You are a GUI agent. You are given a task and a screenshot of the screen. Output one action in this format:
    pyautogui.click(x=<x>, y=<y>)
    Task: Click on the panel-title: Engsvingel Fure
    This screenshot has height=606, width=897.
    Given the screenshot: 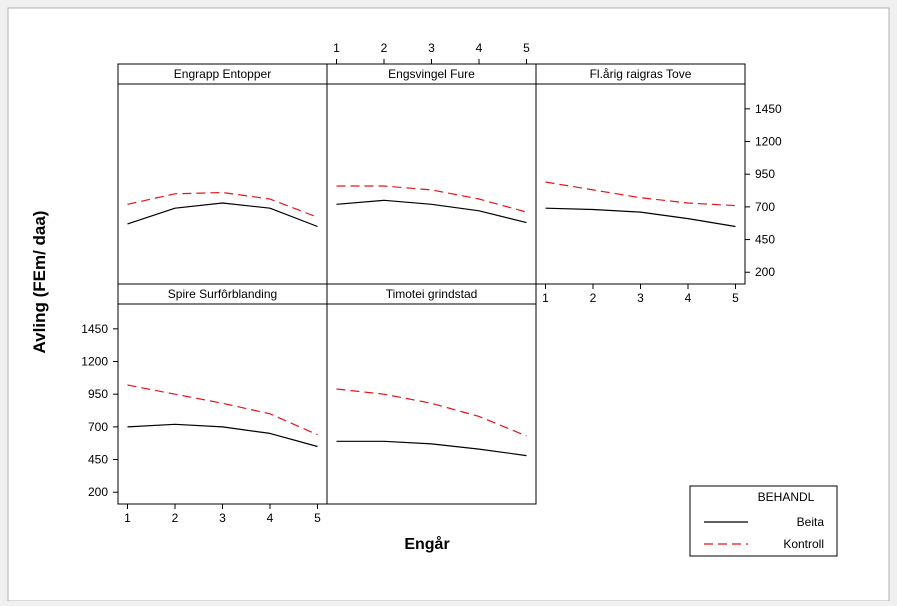 What is the action you would take?
    pyautogui.click(x=431, y=74)
    